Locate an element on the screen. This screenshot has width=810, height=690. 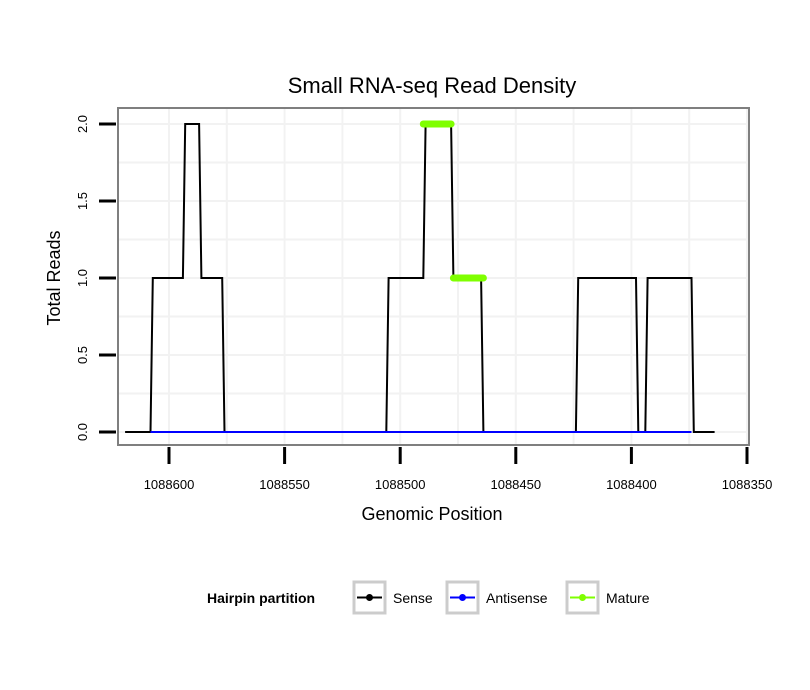
legend-item-mature: Mature is located at coordinates (607, 597).